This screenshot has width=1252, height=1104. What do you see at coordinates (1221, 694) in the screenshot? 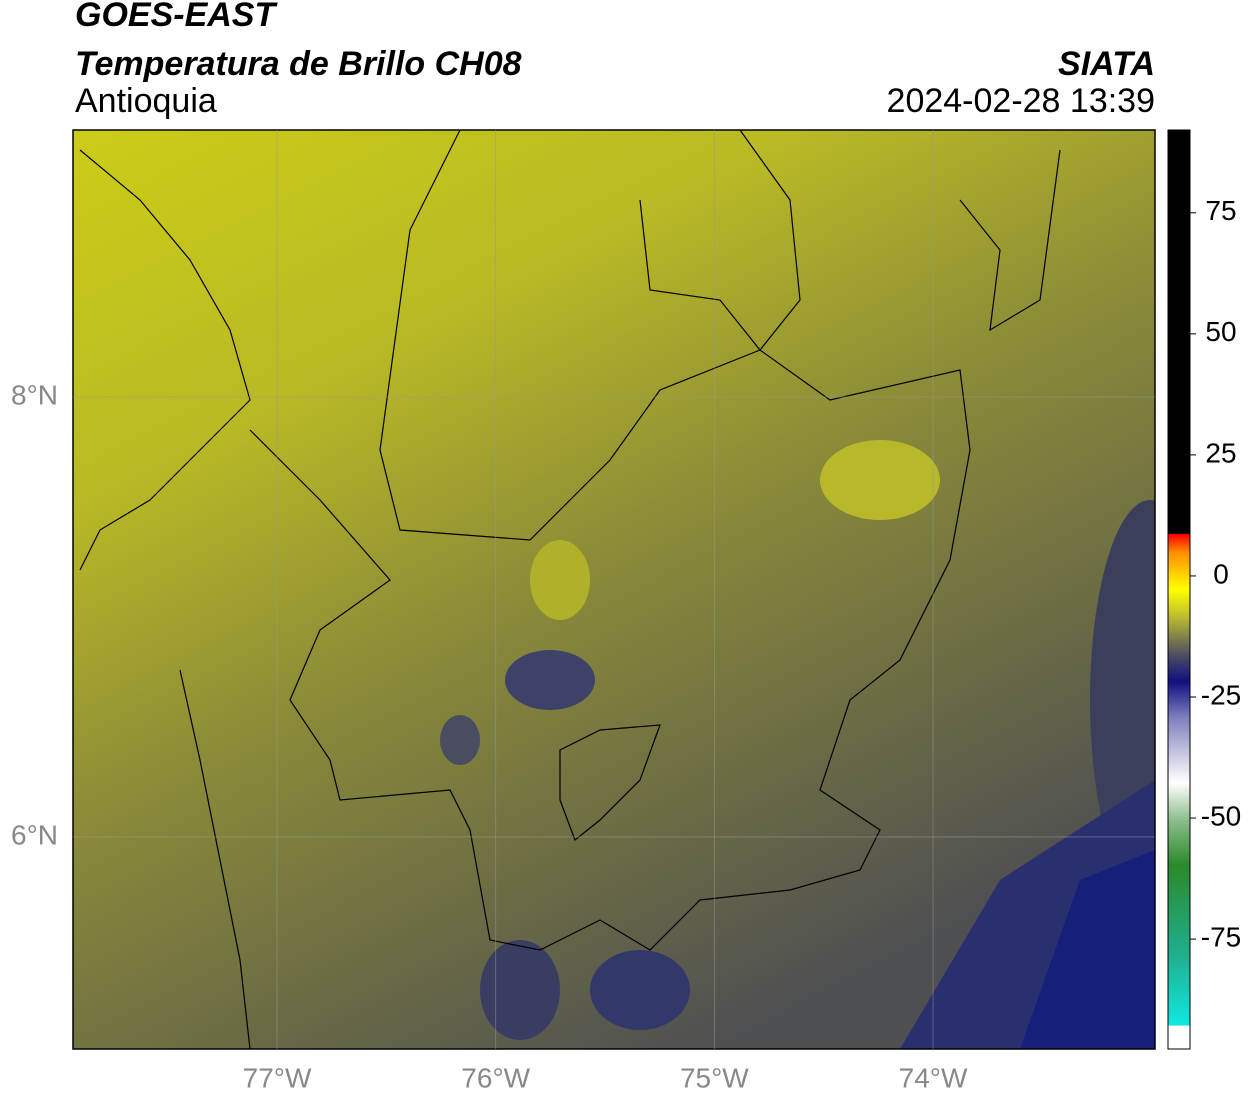
I see `colorbar-tick-label: -25` at bounding box center [1221, 694].